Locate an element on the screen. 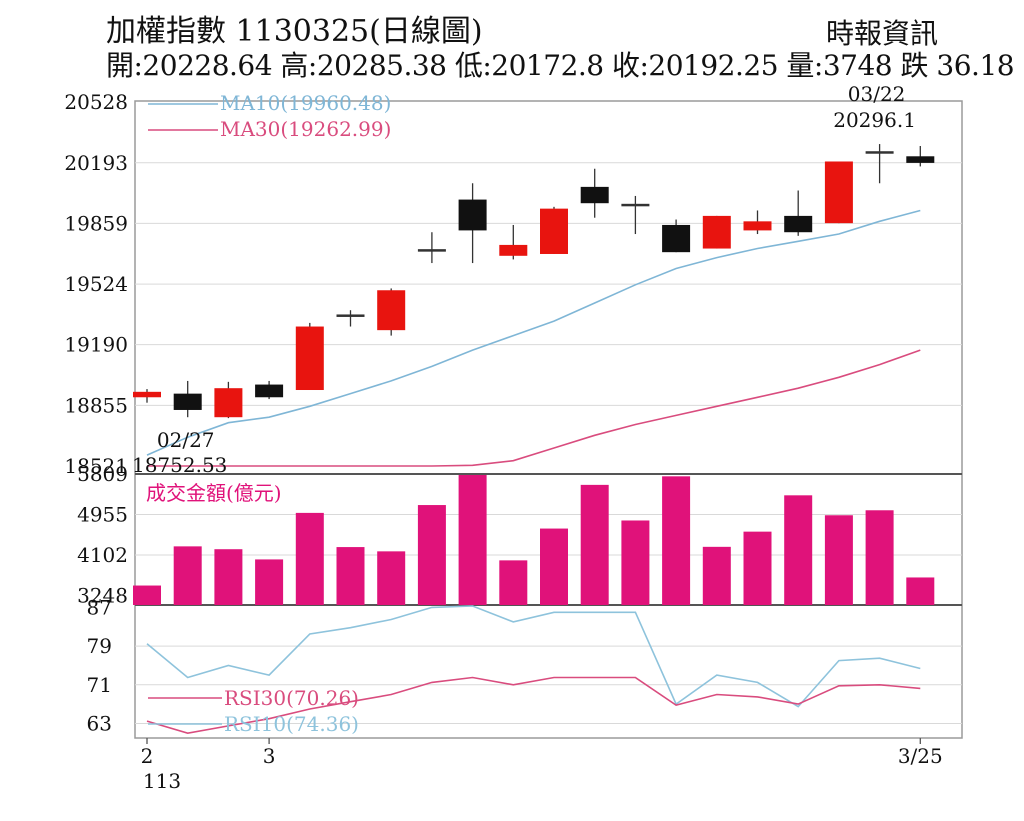 The height and width of the screenshot is (821, 1024). low-annotation-date: 02/27 is located at coordinates (186, 440).